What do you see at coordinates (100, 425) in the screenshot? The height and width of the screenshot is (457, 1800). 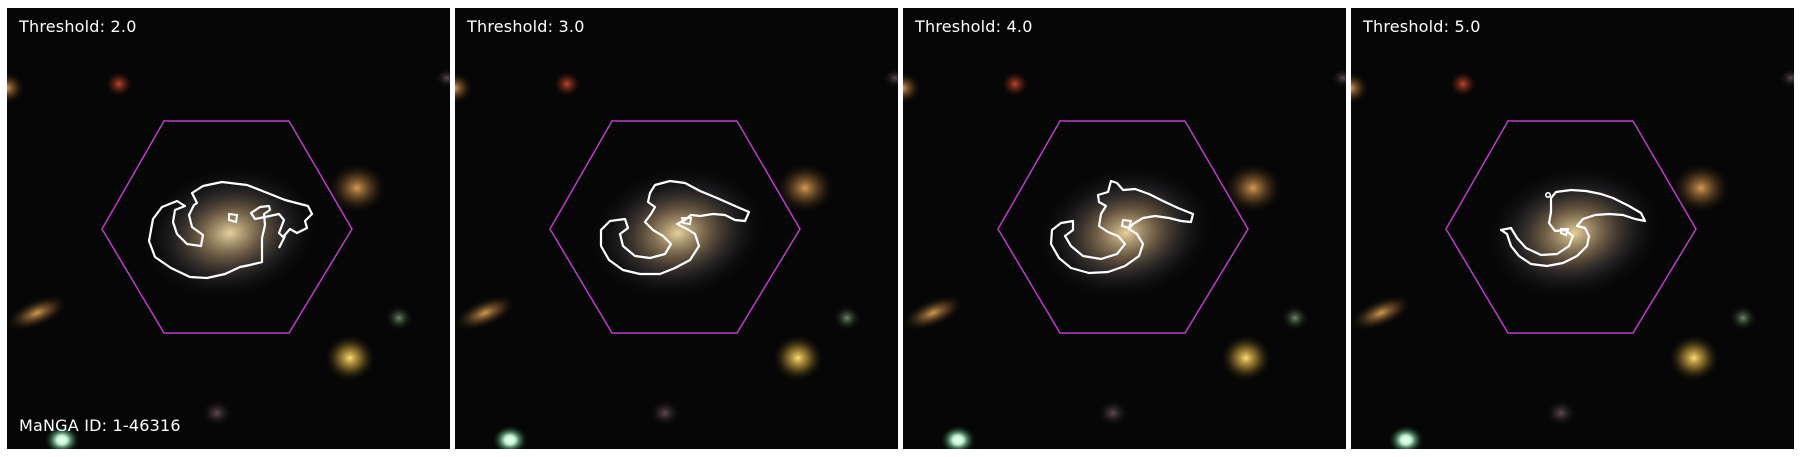 I see `manga-id-label: MaNGA ID: 1-46316` at bounding box center [100, 425].